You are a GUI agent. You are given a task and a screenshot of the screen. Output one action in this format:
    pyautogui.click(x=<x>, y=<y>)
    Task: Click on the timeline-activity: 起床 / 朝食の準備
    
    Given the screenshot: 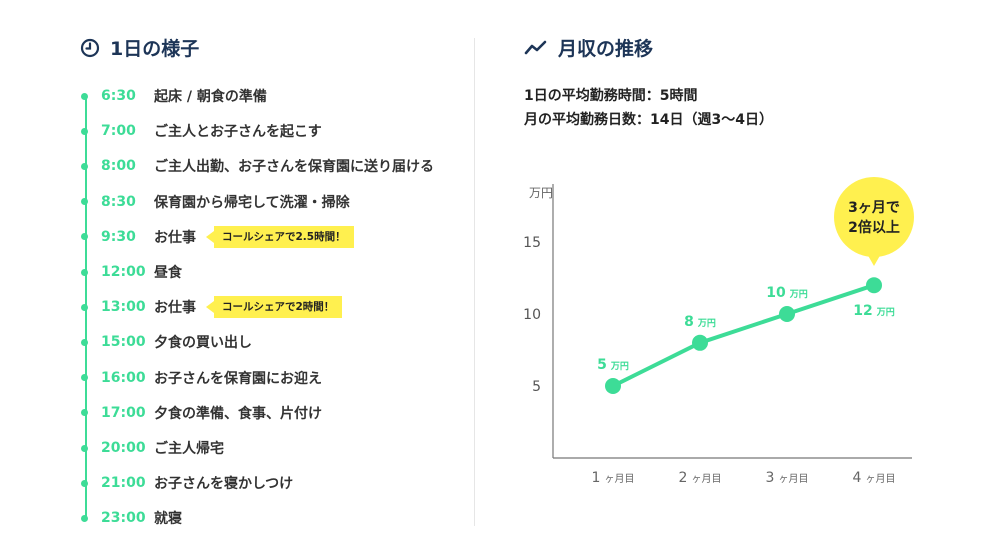 What is the action you would take?
    pyautogui.click(x=210, y=97)
    